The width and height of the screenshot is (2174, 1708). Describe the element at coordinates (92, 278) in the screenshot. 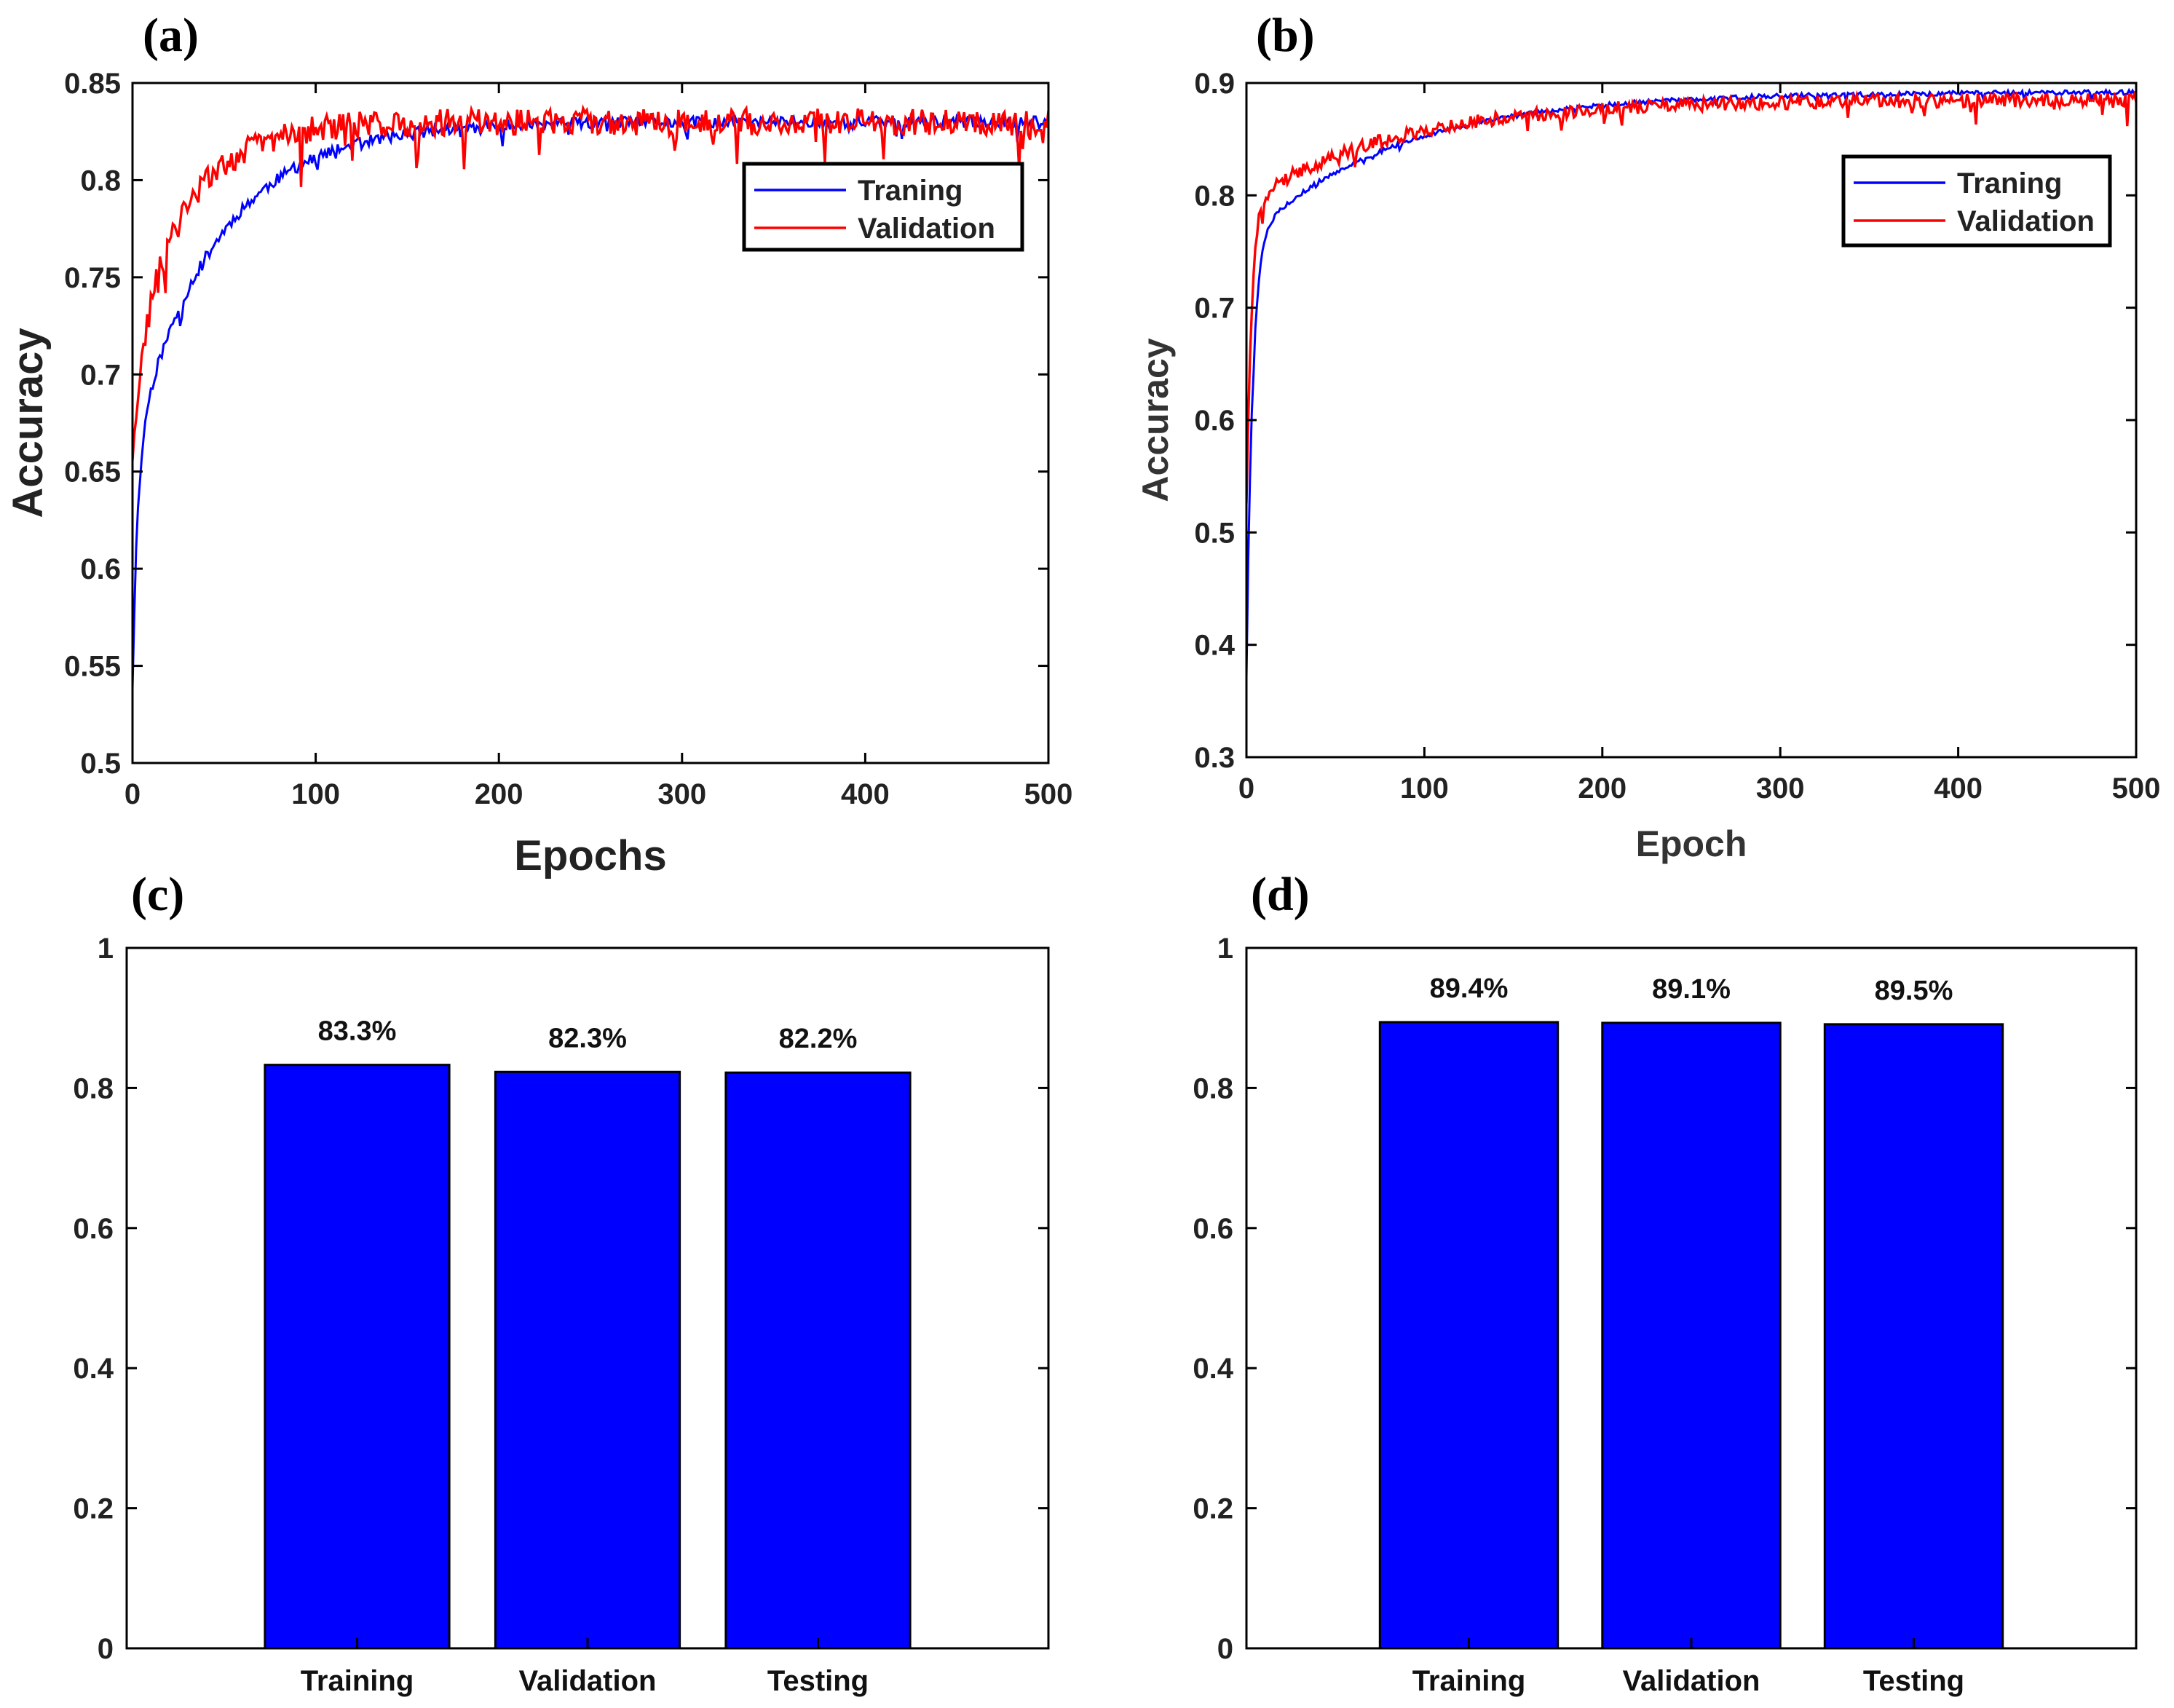

I see `y-tick-label: 0.75` at that location.